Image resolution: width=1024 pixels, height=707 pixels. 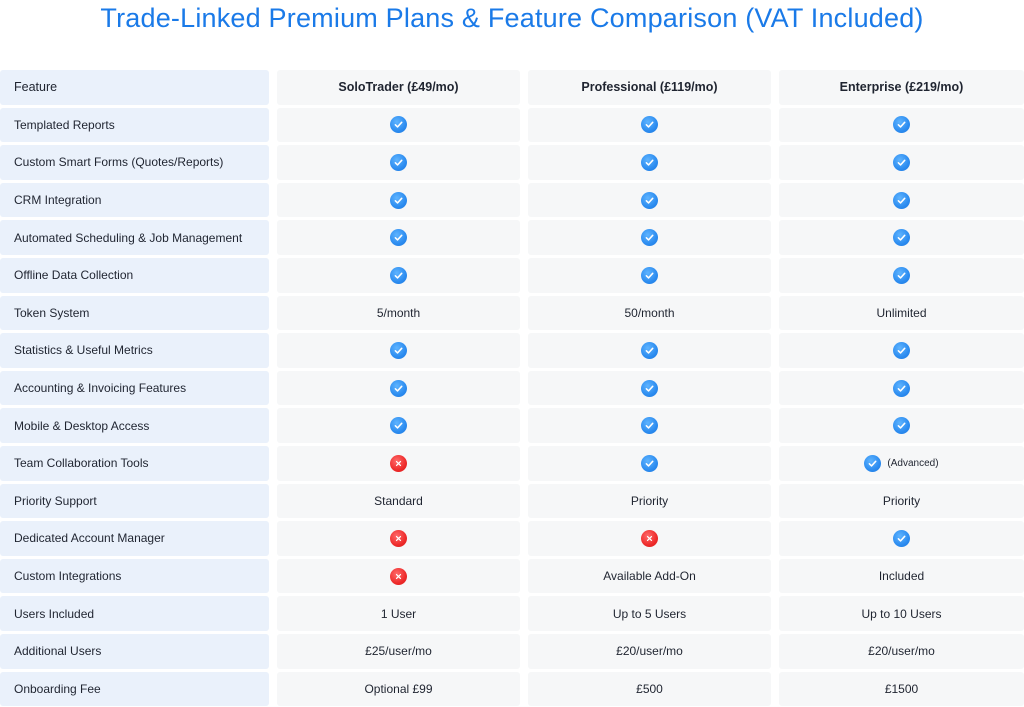 I want to click on cell-professional: Priority, so click(x=649, y=501).